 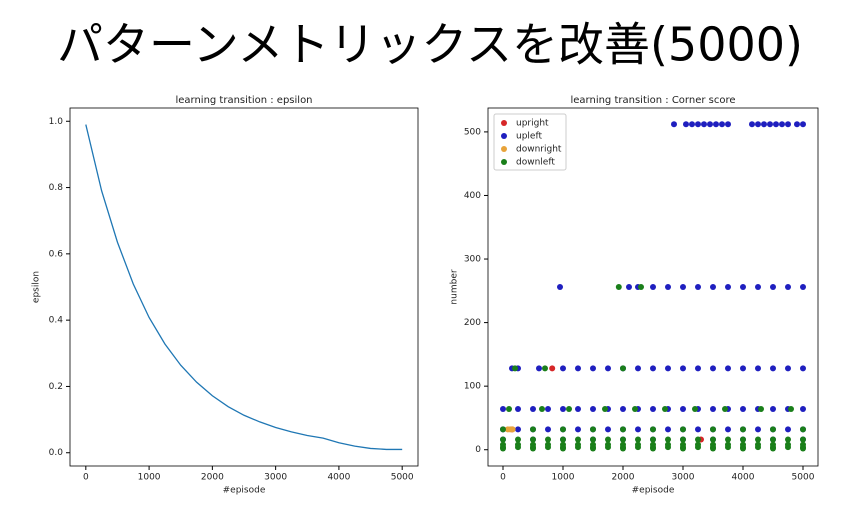 I want to click on y-axis-label: number, so click(x=455, y=286).